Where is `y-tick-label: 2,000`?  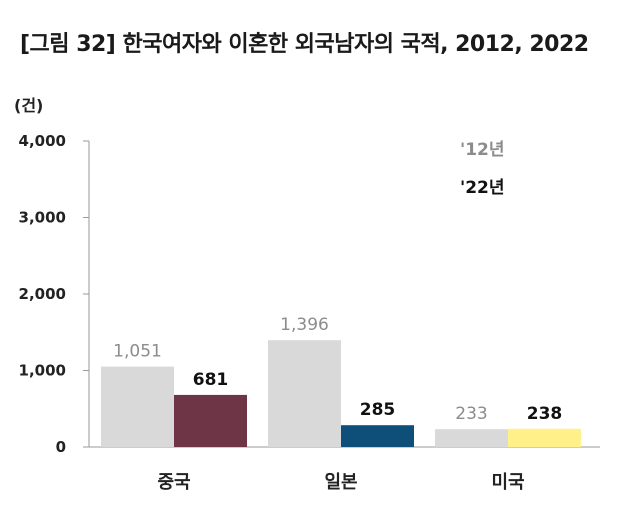
y-tick-label: 2,000 is located at coordinates (42, 294).